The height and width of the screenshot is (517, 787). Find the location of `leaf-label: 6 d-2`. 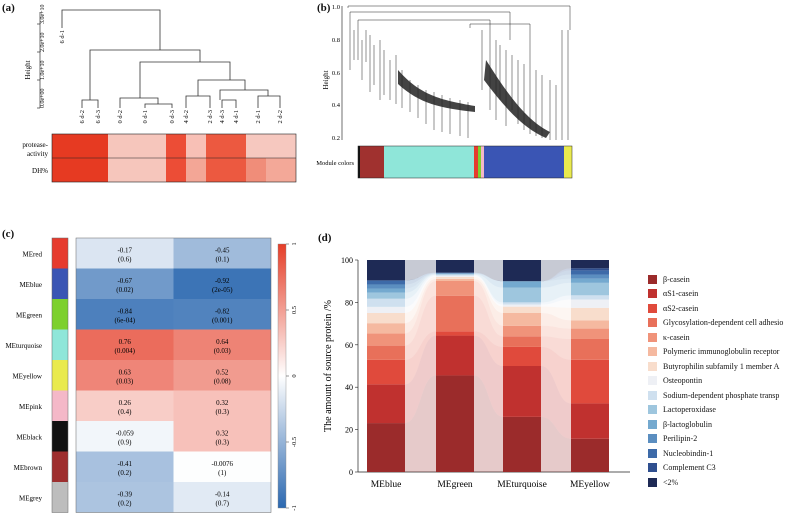

leaf-label: 6 d-2 is located at coordinates (82, 117).